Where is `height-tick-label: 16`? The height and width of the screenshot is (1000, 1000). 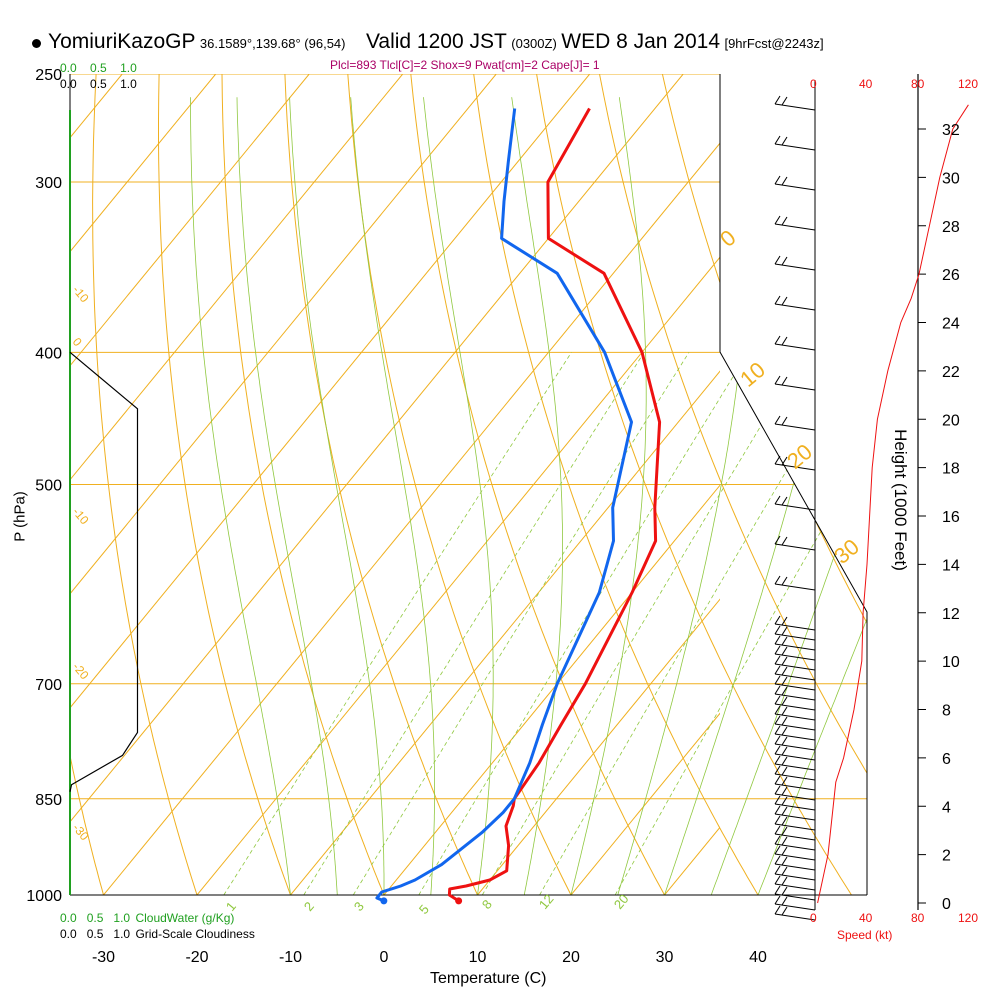 height-tick-label: 16 is located at coordinates (951, 517).